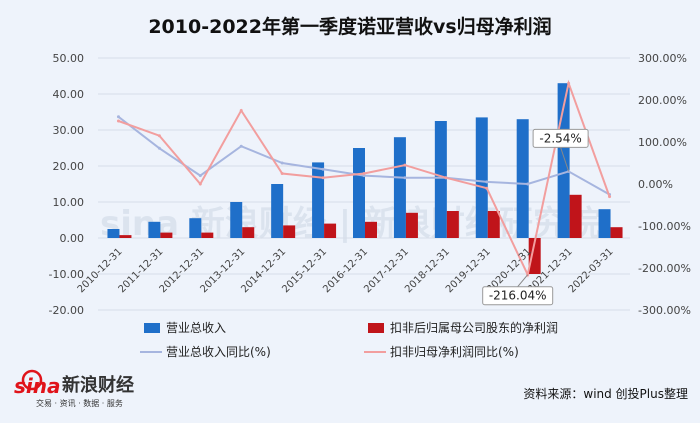 This screenshot has height=428, width=700. I want to click on right-tick-label: -100.00%, so click(664, 226).